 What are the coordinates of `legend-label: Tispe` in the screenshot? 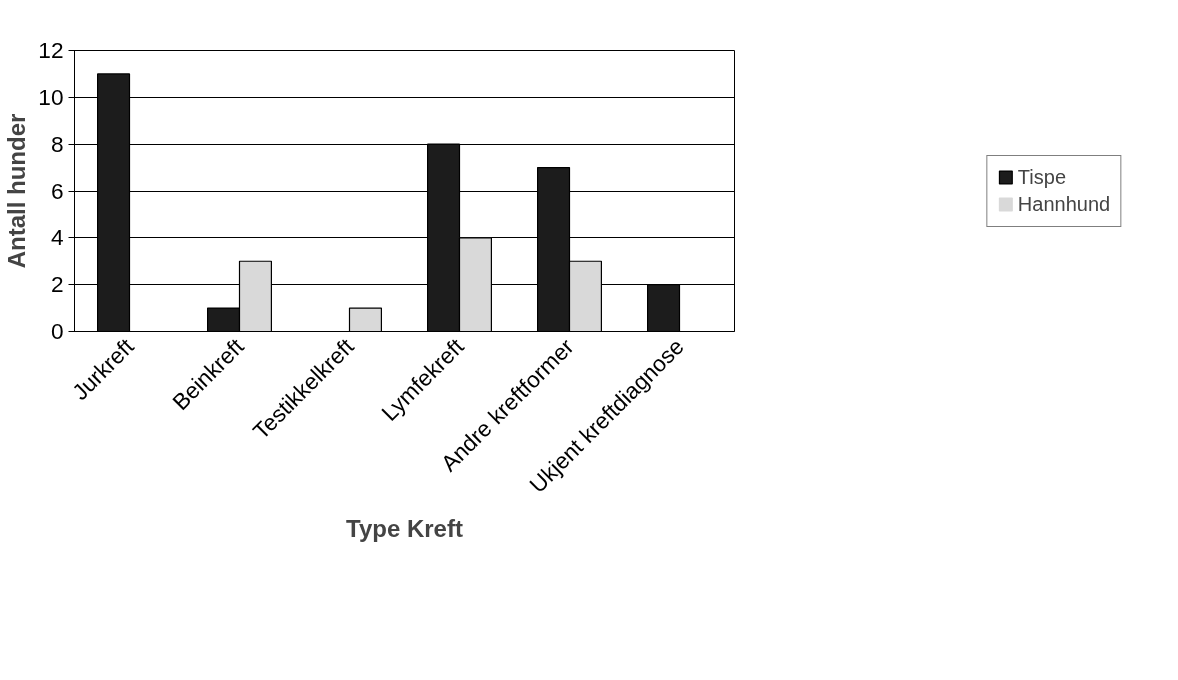 It's located at (1042, 177).